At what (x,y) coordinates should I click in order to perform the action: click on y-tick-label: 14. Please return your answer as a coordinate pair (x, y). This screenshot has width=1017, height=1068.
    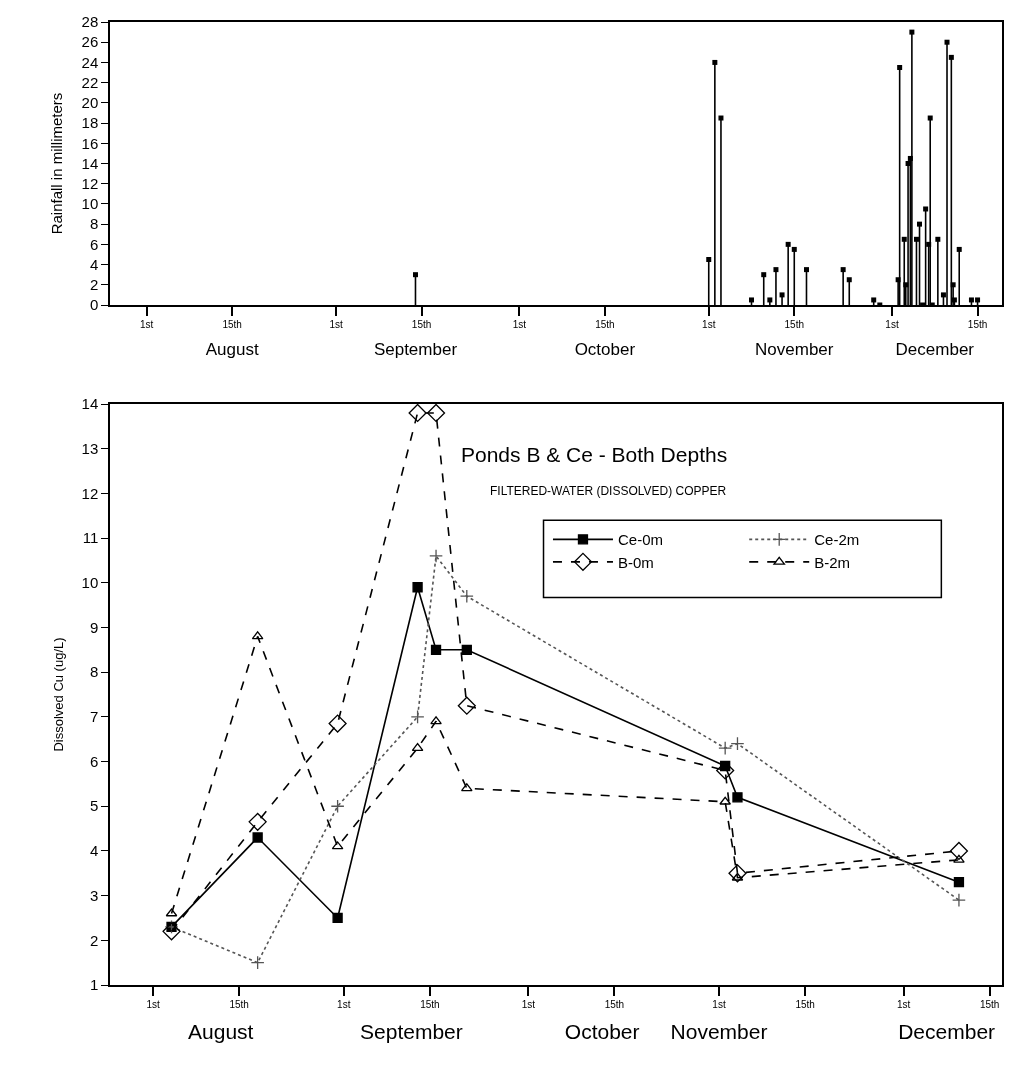
    Looking at the image, I should click on (90, 163).